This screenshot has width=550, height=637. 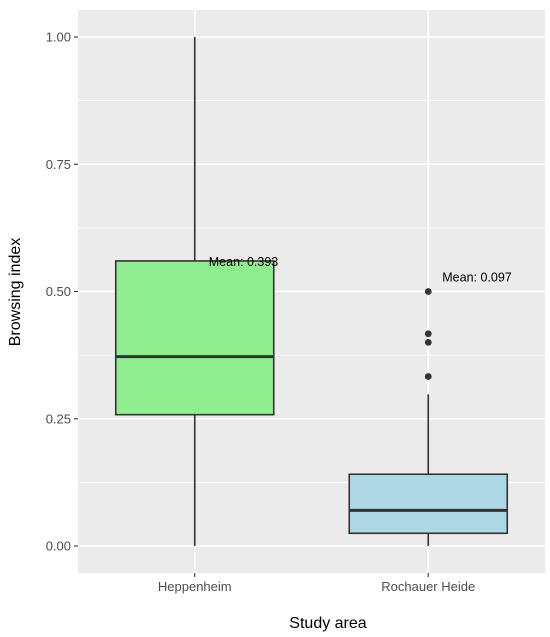 I want to click on y-tick-label: 1.00, so click(x=58, y=37).